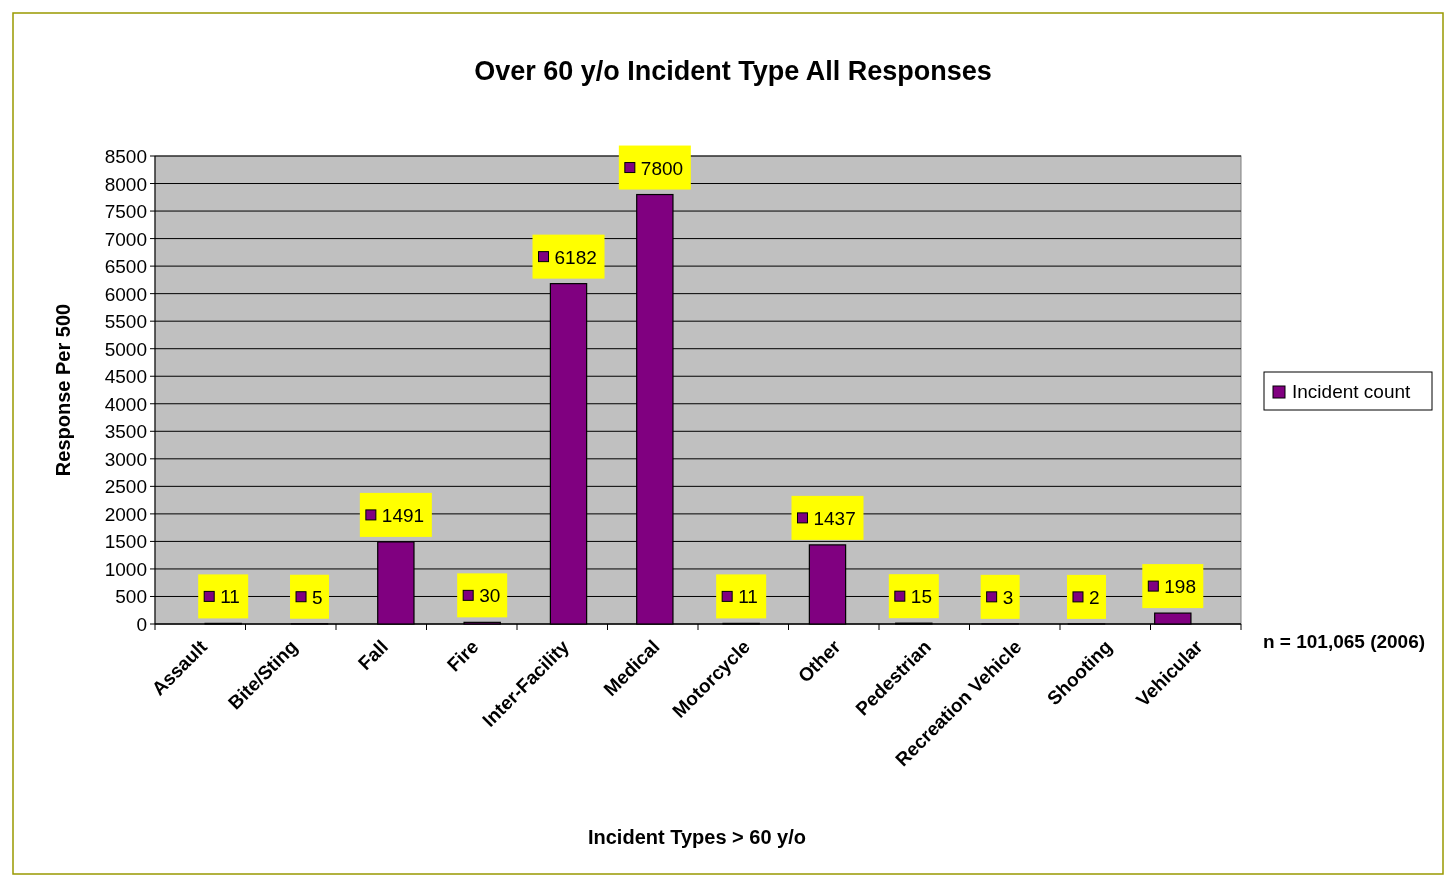  What do you see at coordinates (125, 349) in the screenshot?
I see `y-tick-label: 5000` at bounding box center [125, 349].